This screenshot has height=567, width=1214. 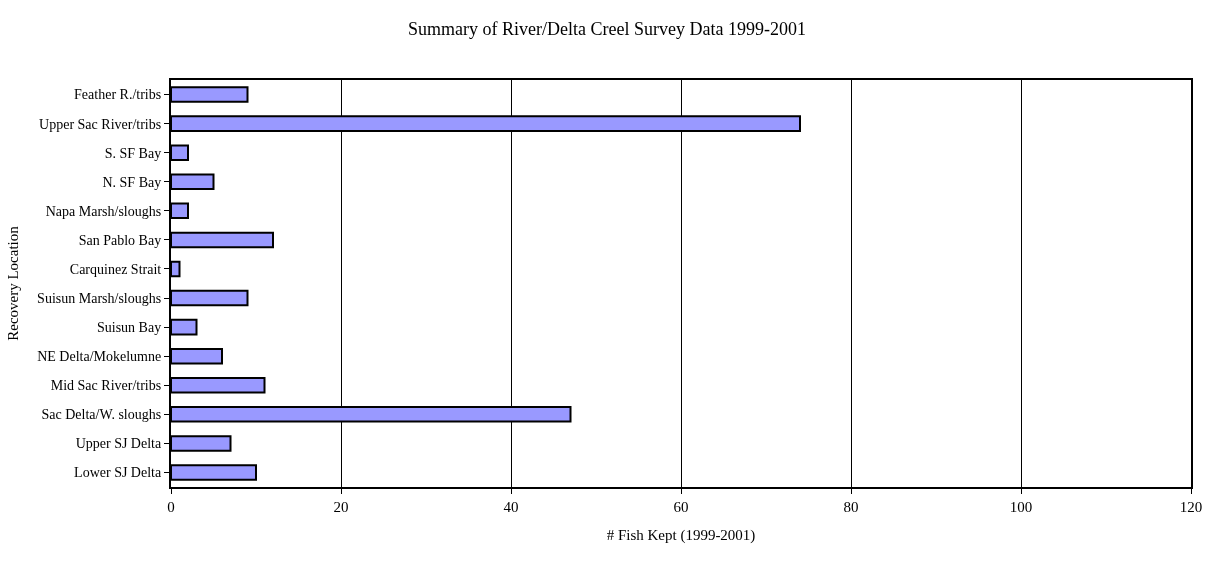 What do you see at coordinates (99, 357) in the screenshot?
I see `y-tick-label: NE Delta/Mokelumne` at bounding box center [99, 357].